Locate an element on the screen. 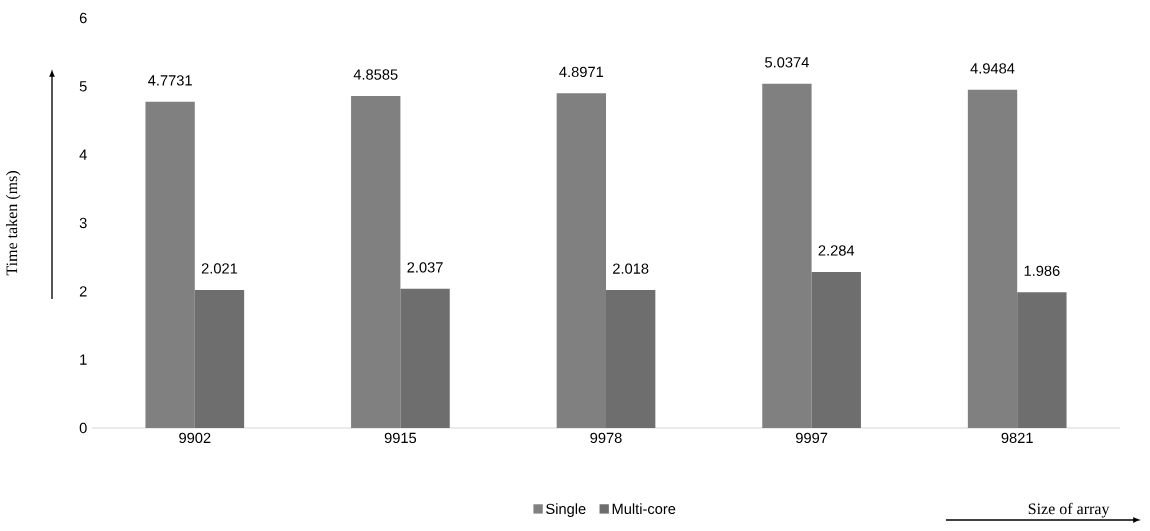 The height and width of the screenshot is (531, 1150). data-label: 2.021 is located at coordinates (219, 268).